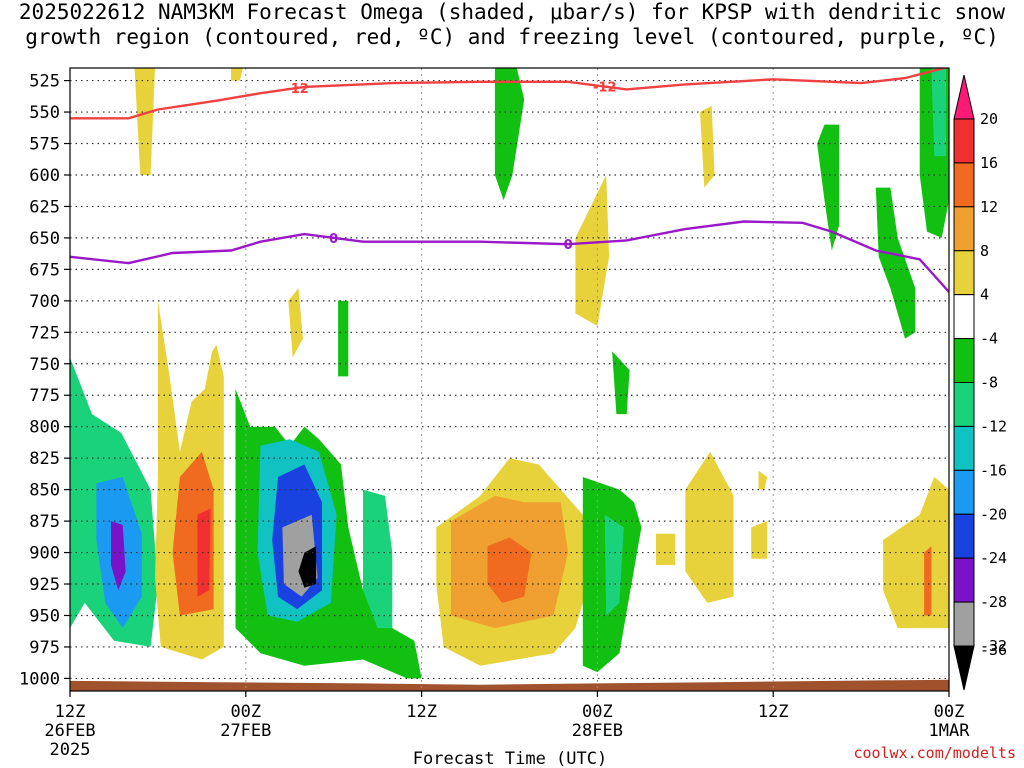  What do you see at coordinates (934, 753) in the screenshot?
I see `credit-text: coolwx.com/modelts` at bounding box center [934, 753].